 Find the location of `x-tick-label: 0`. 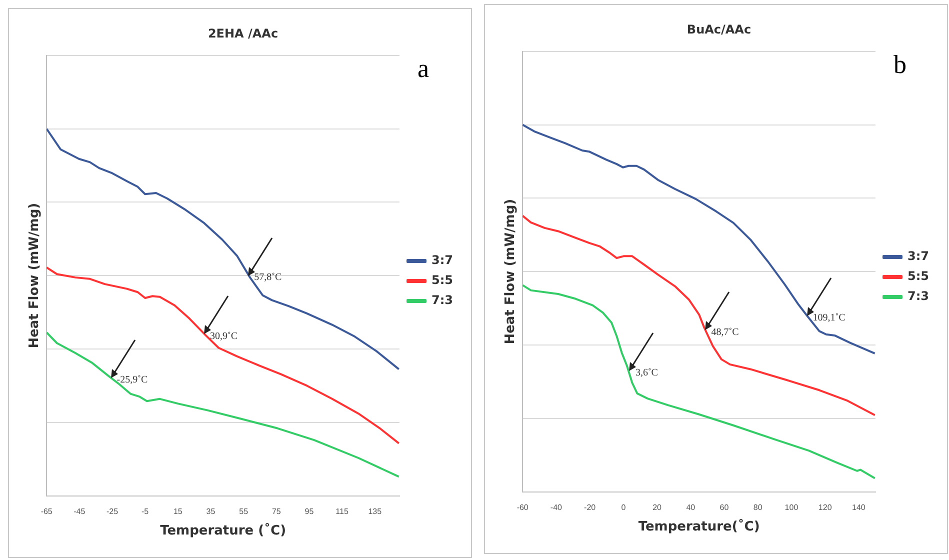

x-tick-label: 0 is located at coordinates (623, 507).